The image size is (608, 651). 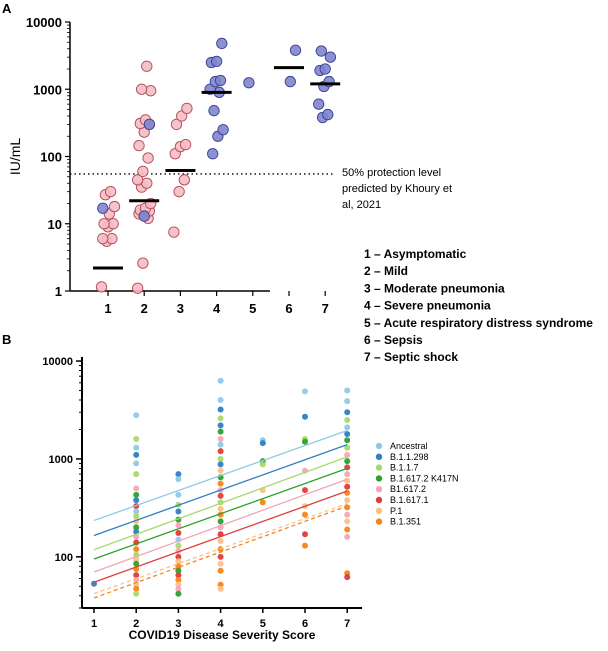 I want to click on x-tick-label: 2, so click(x=144, y=308).